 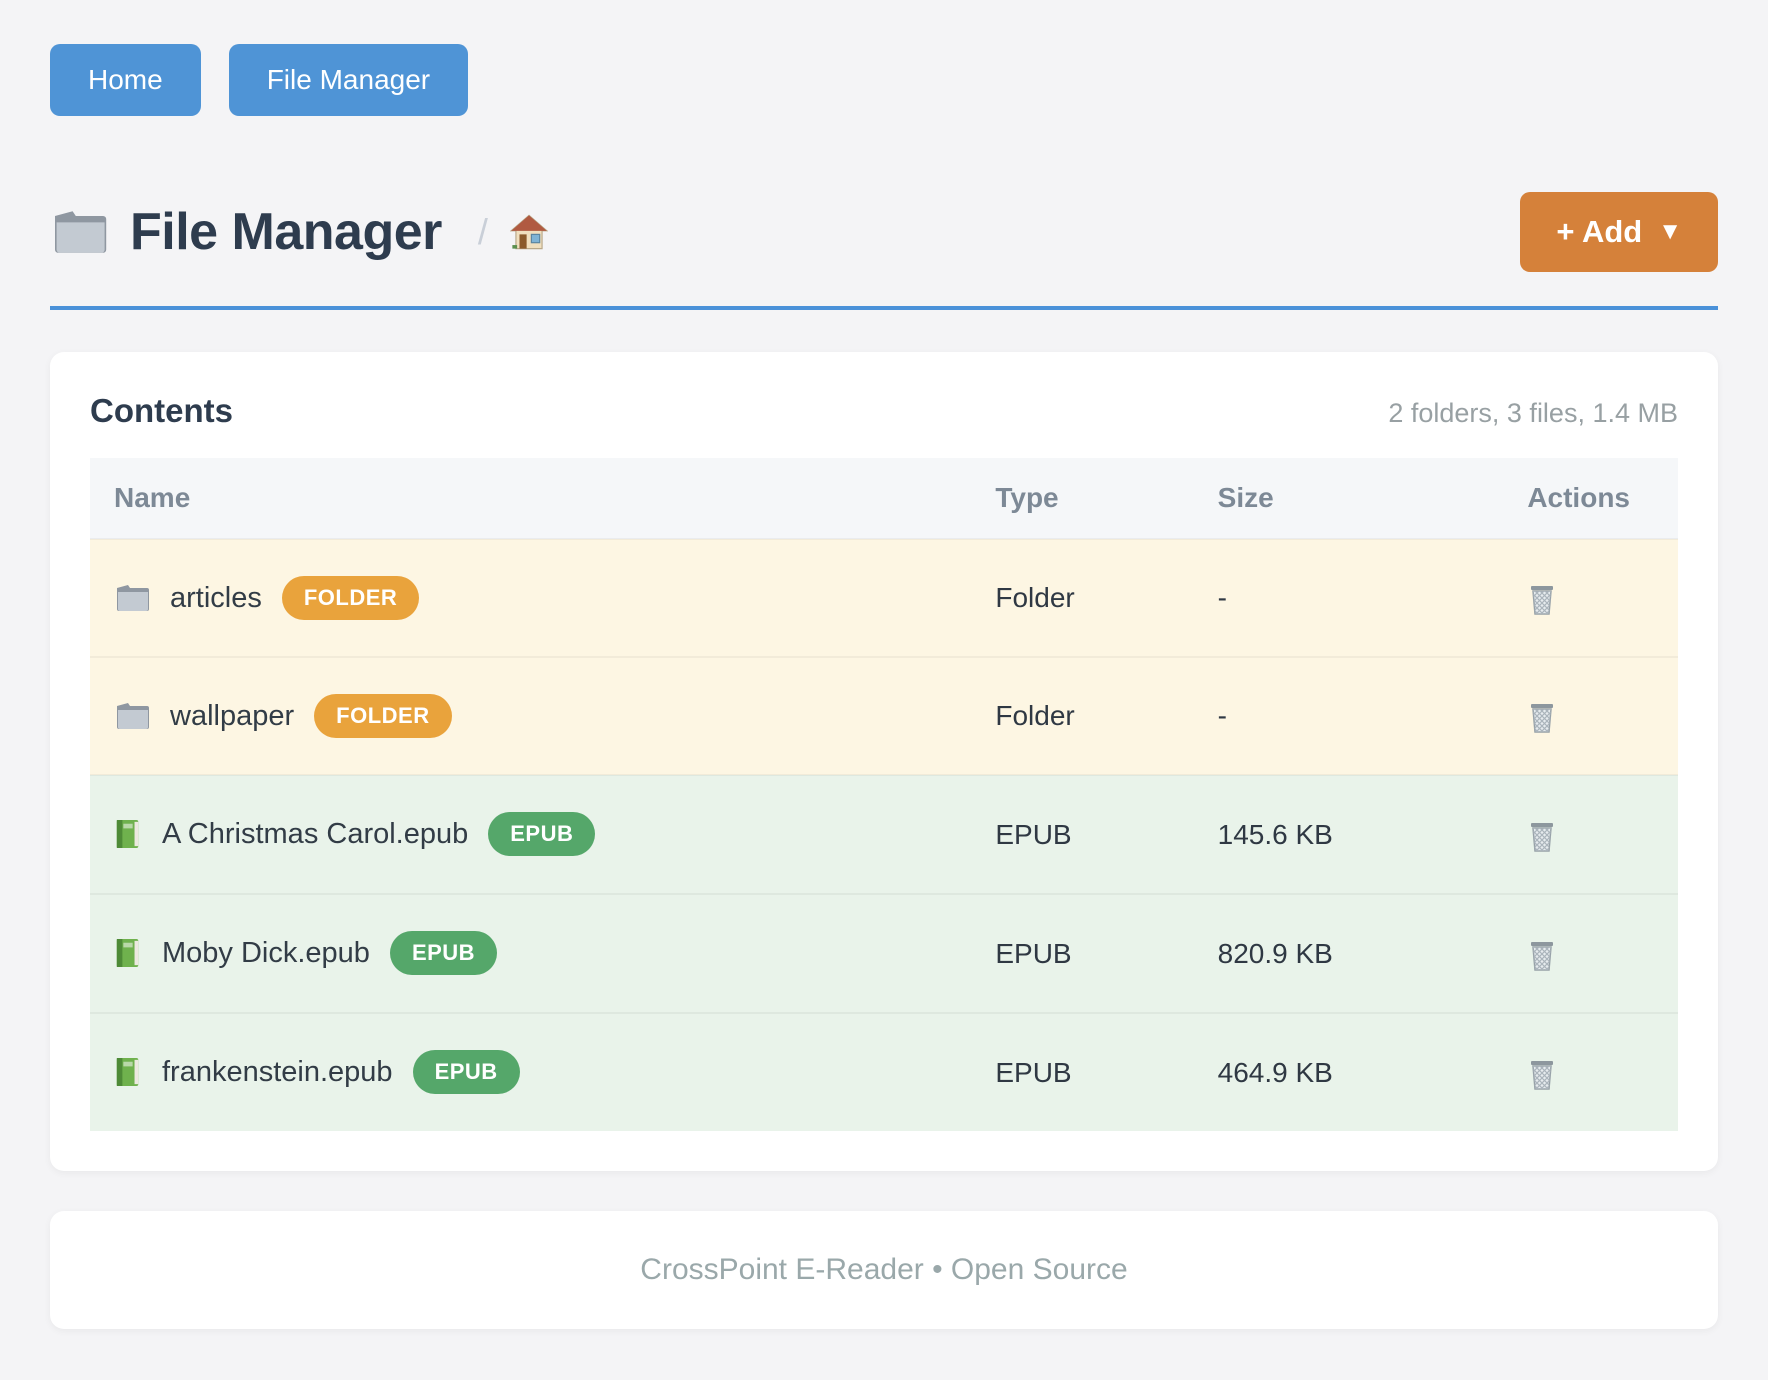 I want to click on column-header-type: Type, so click(x=1082, y=498).